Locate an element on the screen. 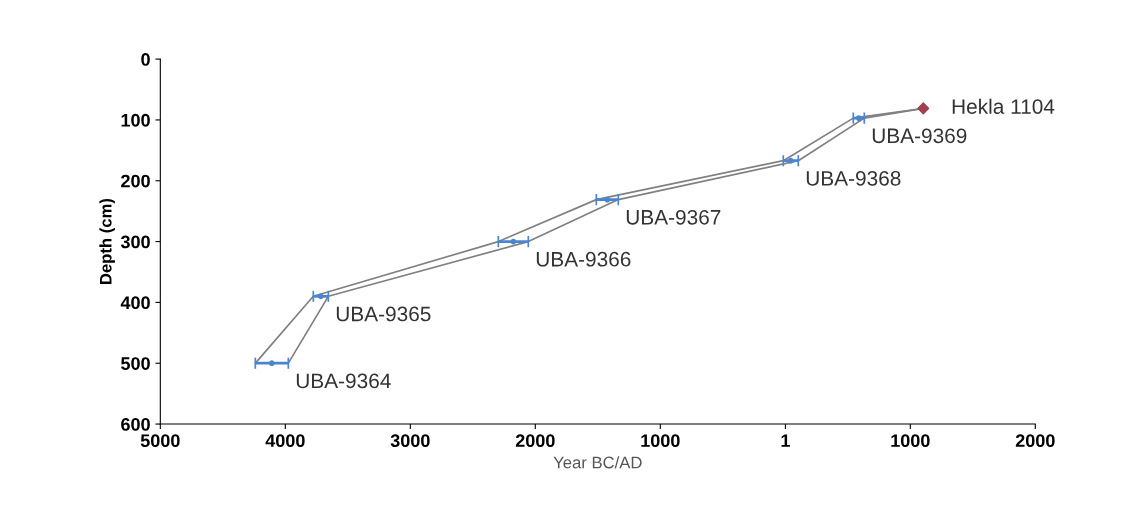 Image resolution: width=1129 pixels, height=514 pixels. annotation: Hekla 1104 is located at coordinates (1003, 106).